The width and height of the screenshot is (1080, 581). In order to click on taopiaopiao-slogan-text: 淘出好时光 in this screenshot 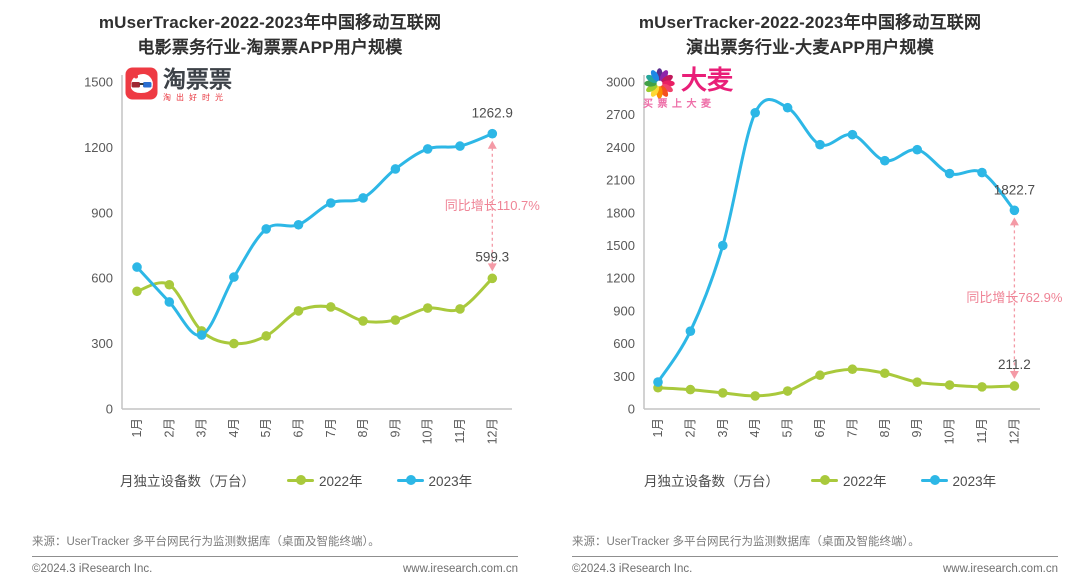, I will do `click(195, 97)`.